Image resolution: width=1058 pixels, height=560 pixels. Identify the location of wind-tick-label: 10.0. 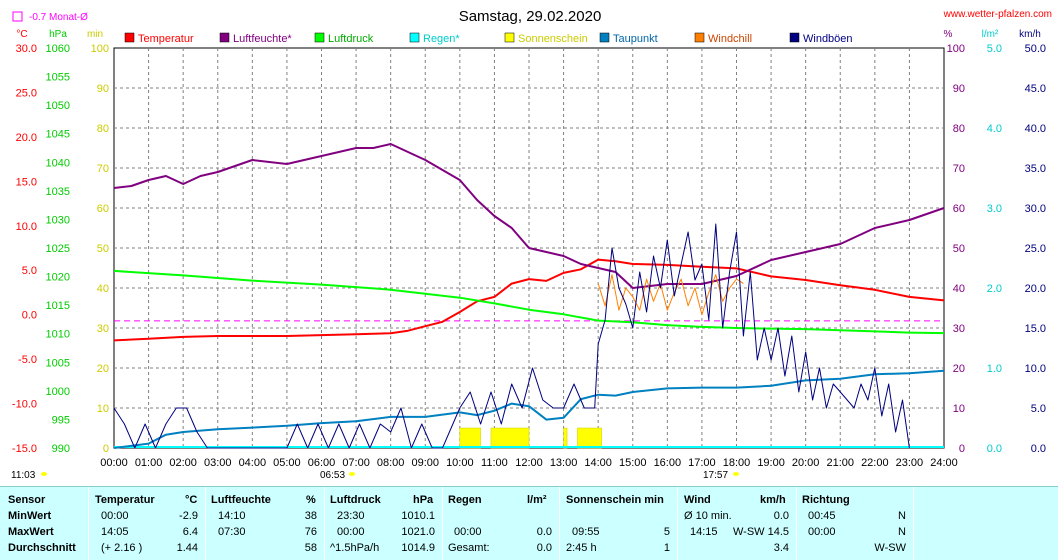
(1035, 369).